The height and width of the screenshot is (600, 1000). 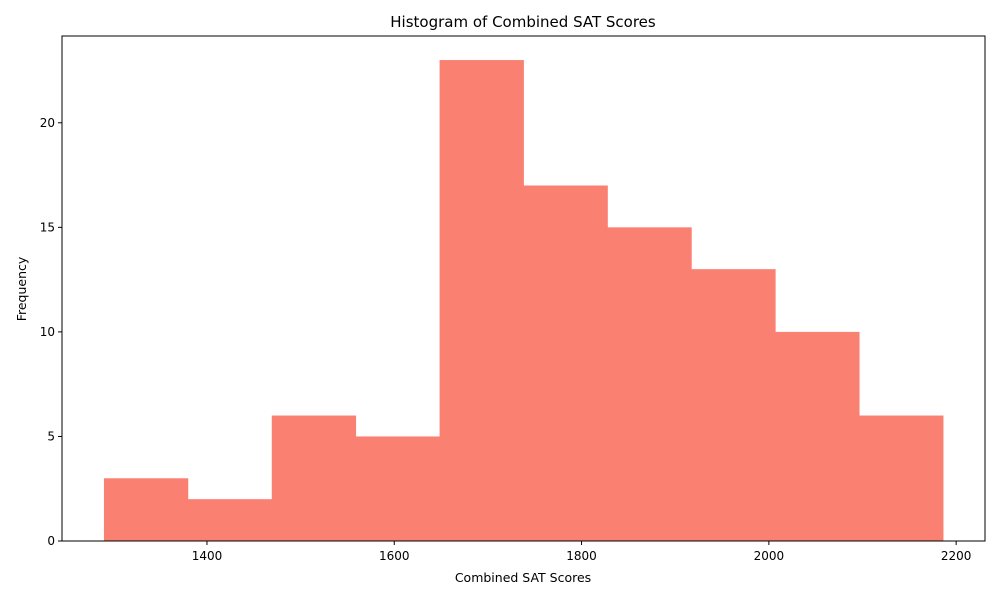 I want to click on y-tick-label: 15, so click(x=47, y=227).